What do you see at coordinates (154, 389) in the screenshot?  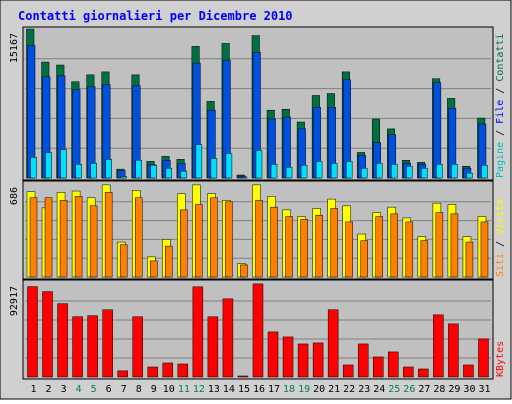 I see `x-tick-label: 9` at bounding box center [154, 389].